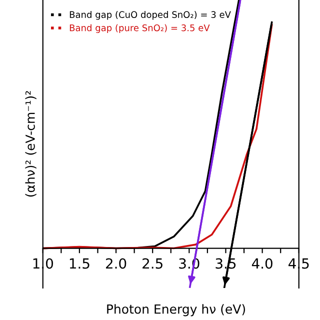  I want to click on y-axis-title: (αhν)² (eV-cm⁻¹)², so click(30, 144).